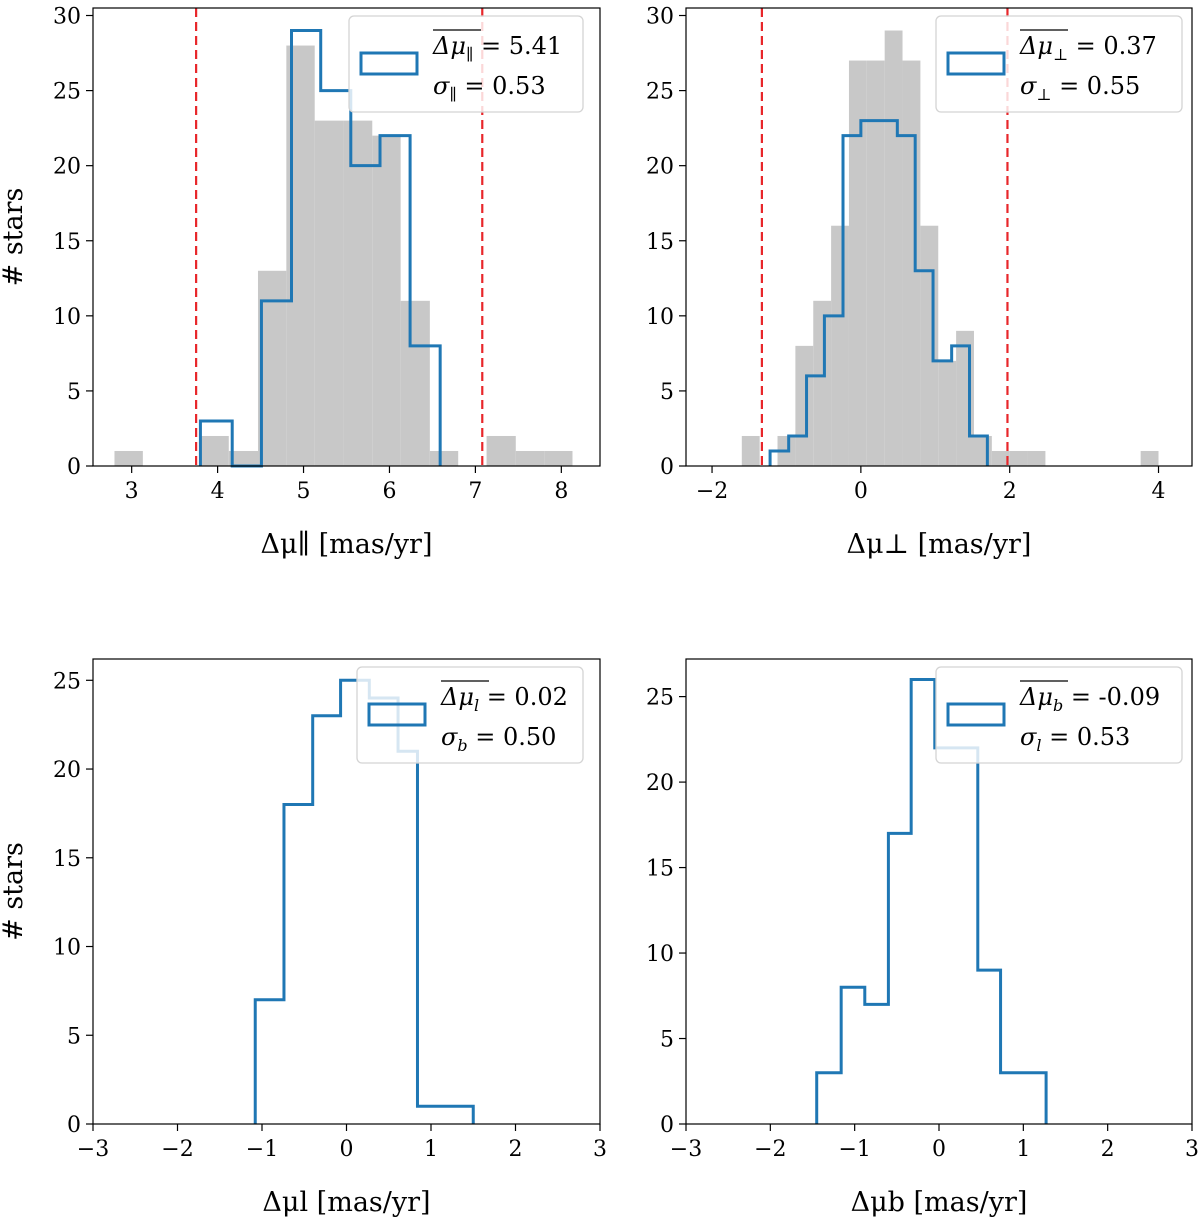  What do you see at coordinates (1089, 699) in the screenshot?
I see `legend-mean-text: Δμb = -0.09` at bounding box center [1089, 699].